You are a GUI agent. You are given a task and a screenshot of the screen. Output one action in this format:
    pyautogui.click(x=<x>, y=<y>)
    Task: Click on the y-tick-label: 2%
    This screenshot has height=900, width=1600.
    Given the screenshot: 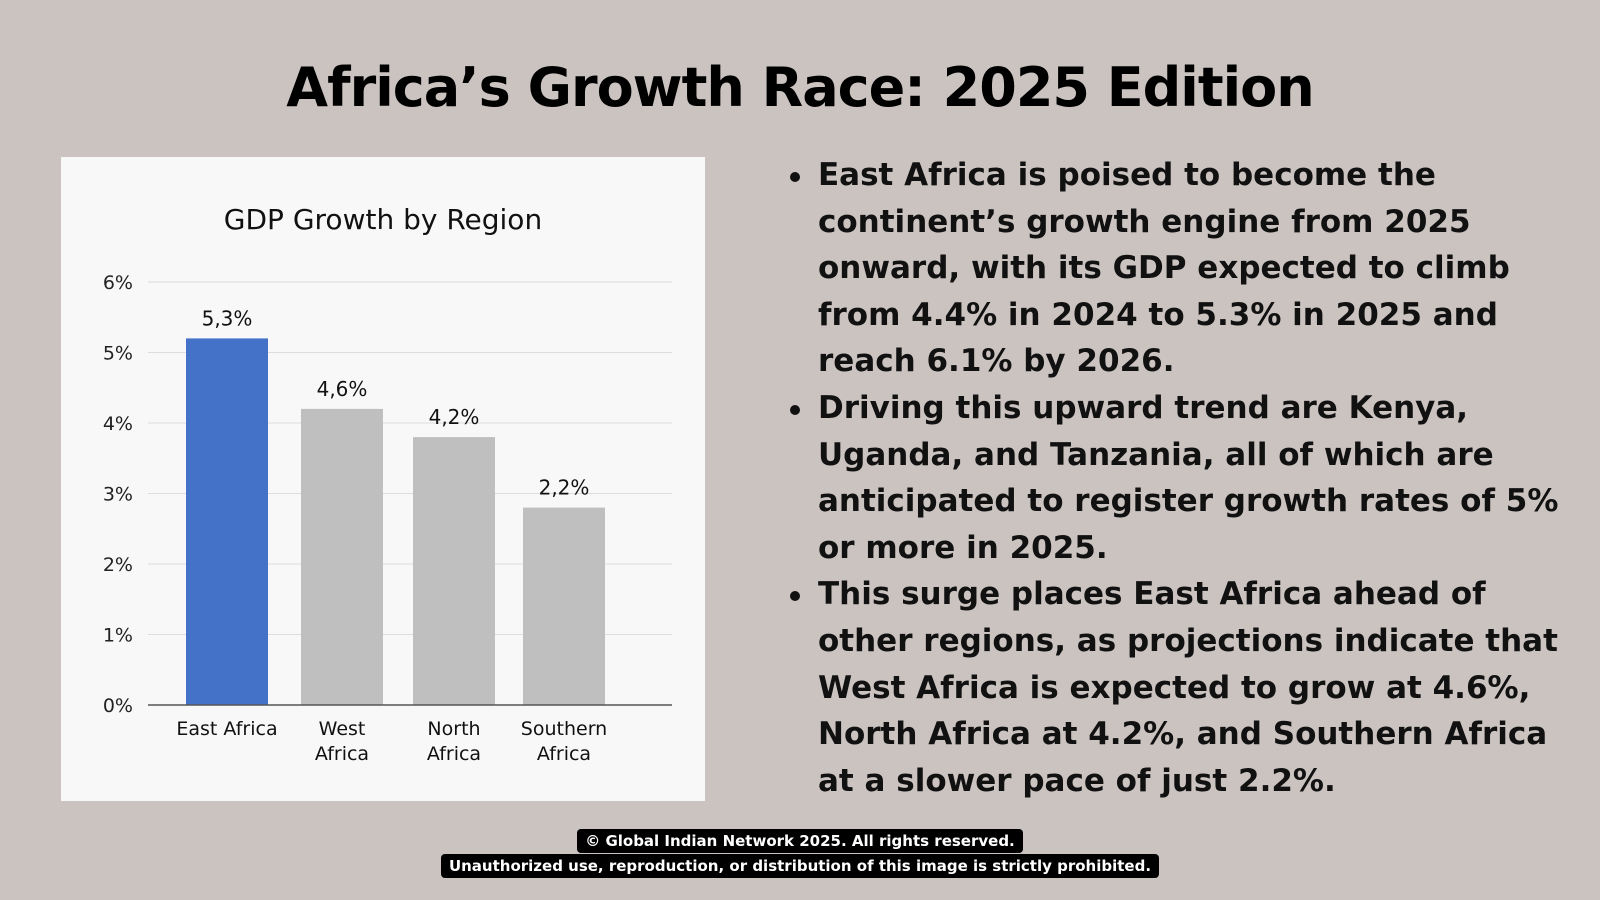 What is the action you would take?
    pyautogui.click(x=118, y=565)
    